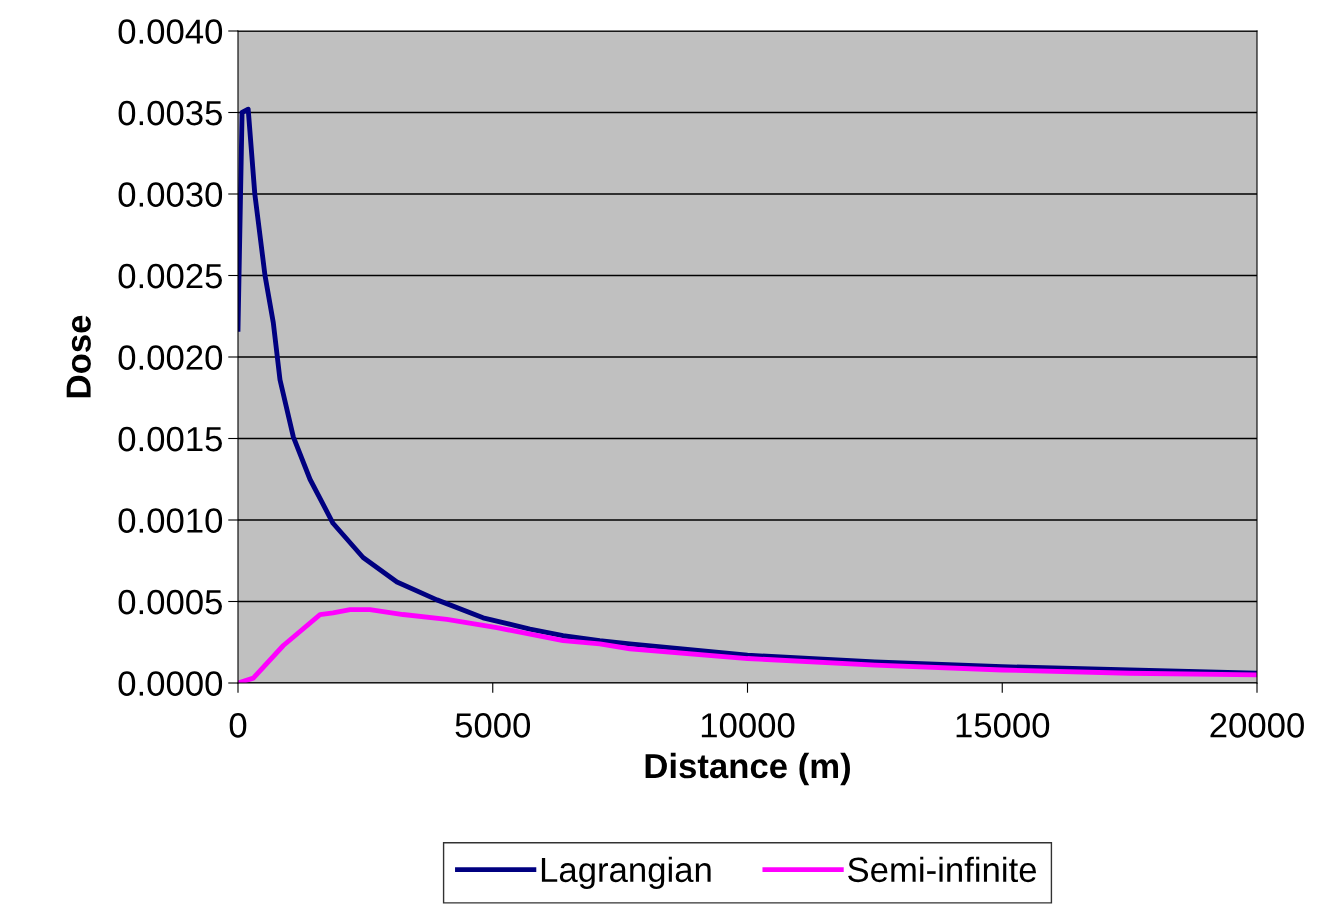 The height and width of the screenshot is (909, 1321). What do you see at coordinates (747, 769) in the screenshot?
I see `x-axis-title: Distance (m)` at bounding box center [747, 769].